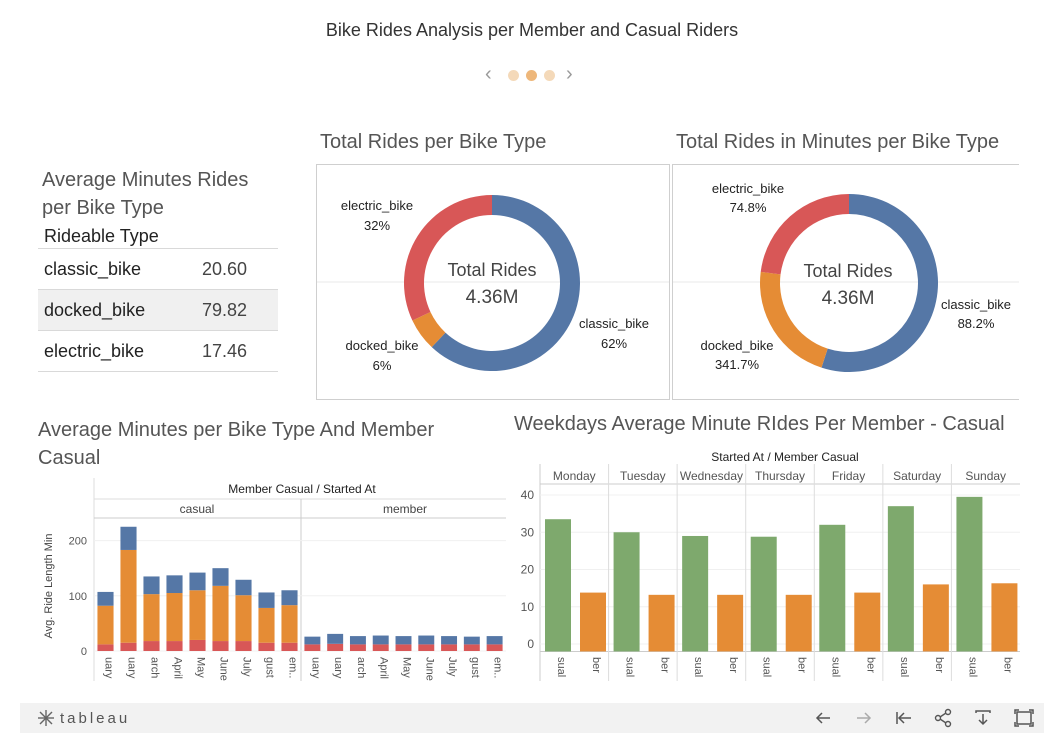  What do you see at coordinates (158, 269) in the screenshot?
I see `table-row: classic_bike 20.60` at bounding box center [158, 269].